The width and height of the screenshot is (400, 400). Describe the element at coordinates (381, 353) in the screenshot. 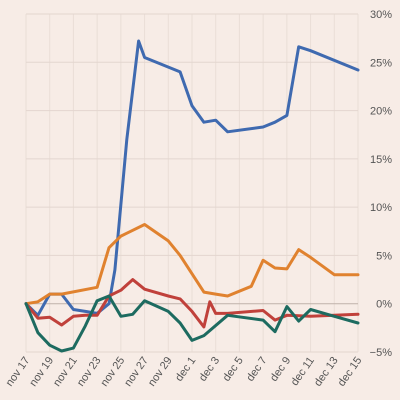

I see `y-tick-label: −5%` at that location.